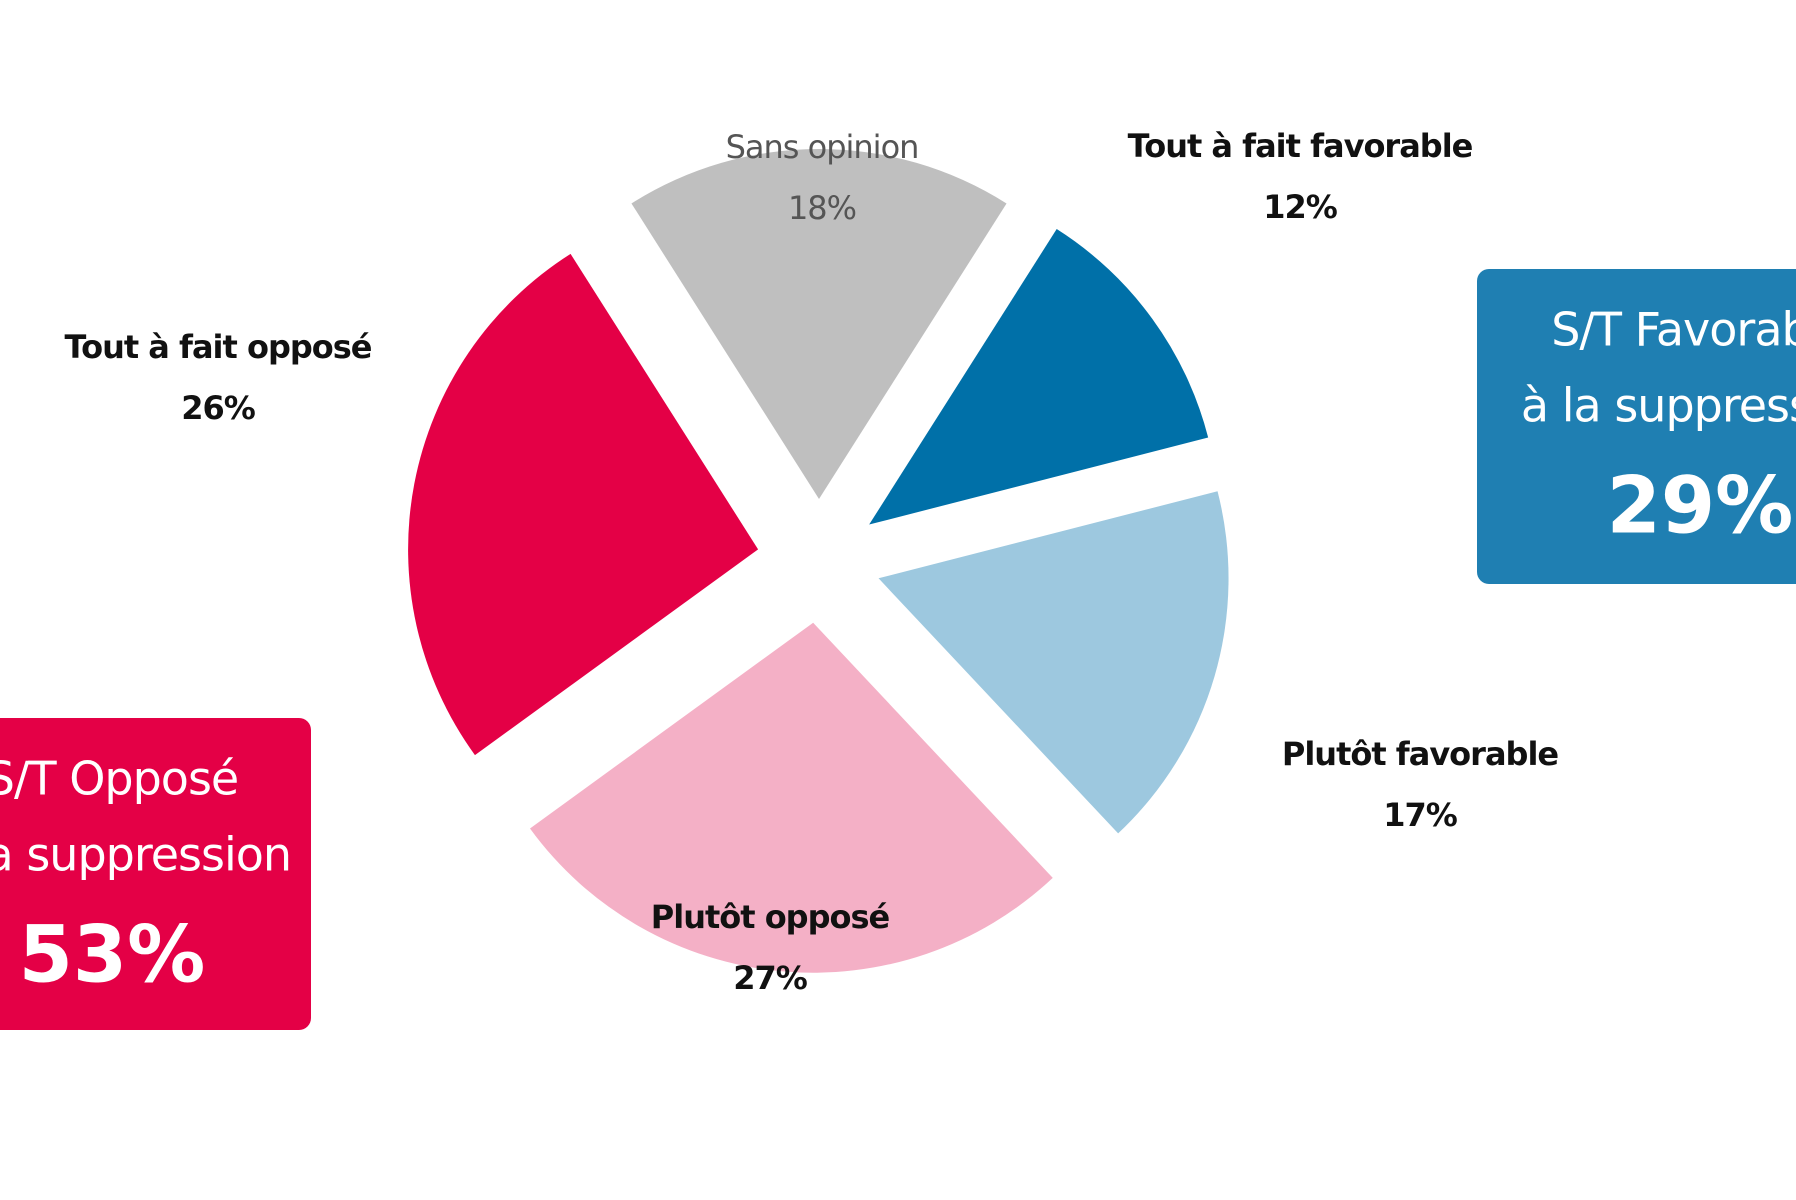 The width and height of the screenshot is (1796, 1200). I want to click on summary-line: S/T Opposé, so click(119, 779).